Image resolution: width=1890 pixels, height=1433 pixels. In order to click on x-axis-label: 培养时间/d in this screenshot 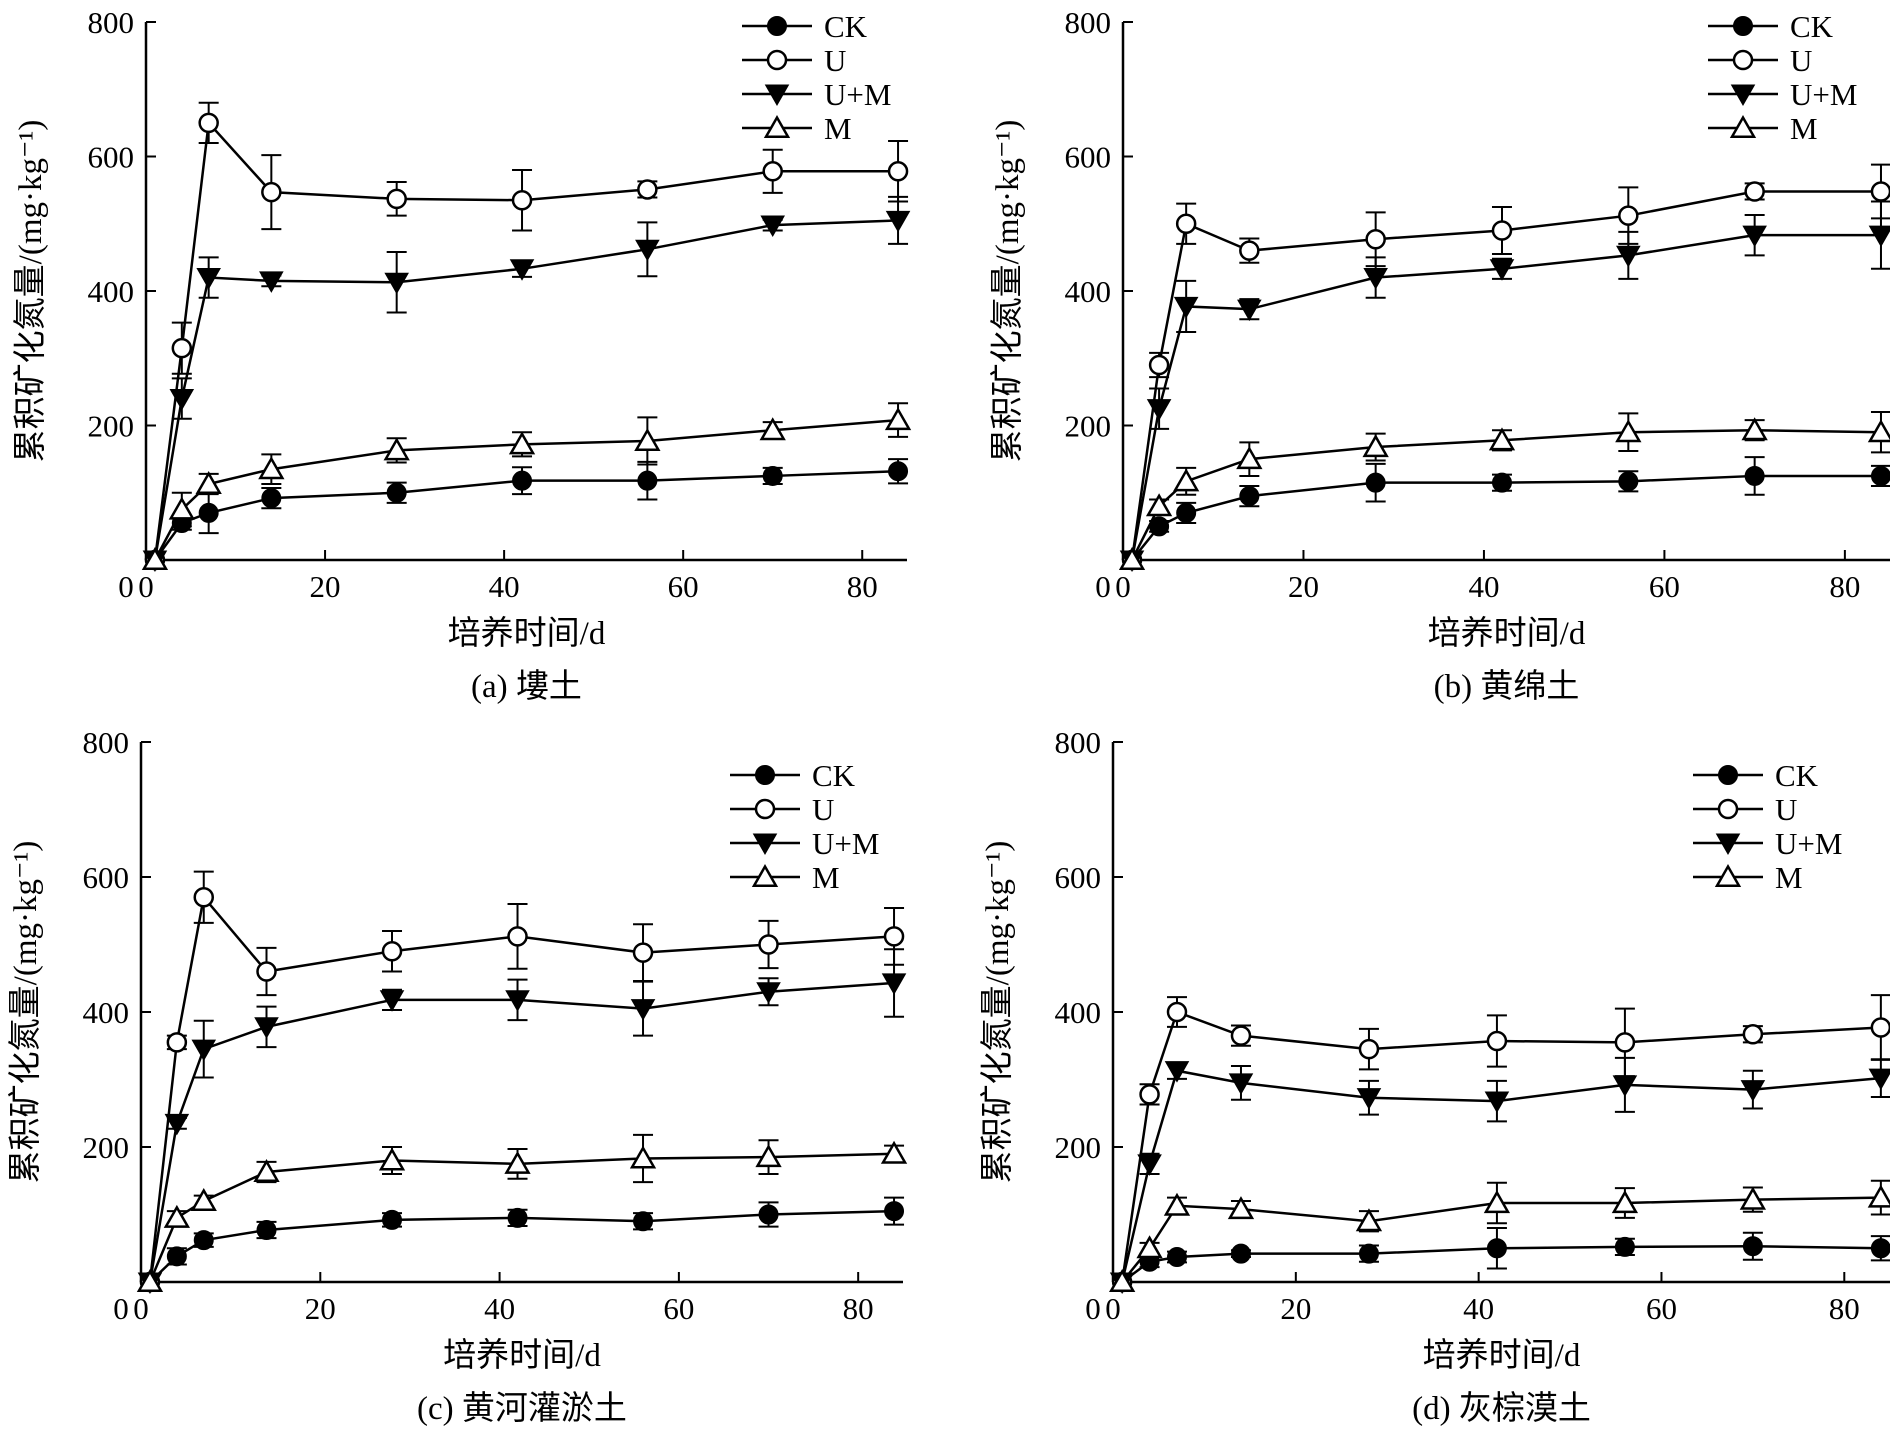, I will do `click(1507, 633)`.